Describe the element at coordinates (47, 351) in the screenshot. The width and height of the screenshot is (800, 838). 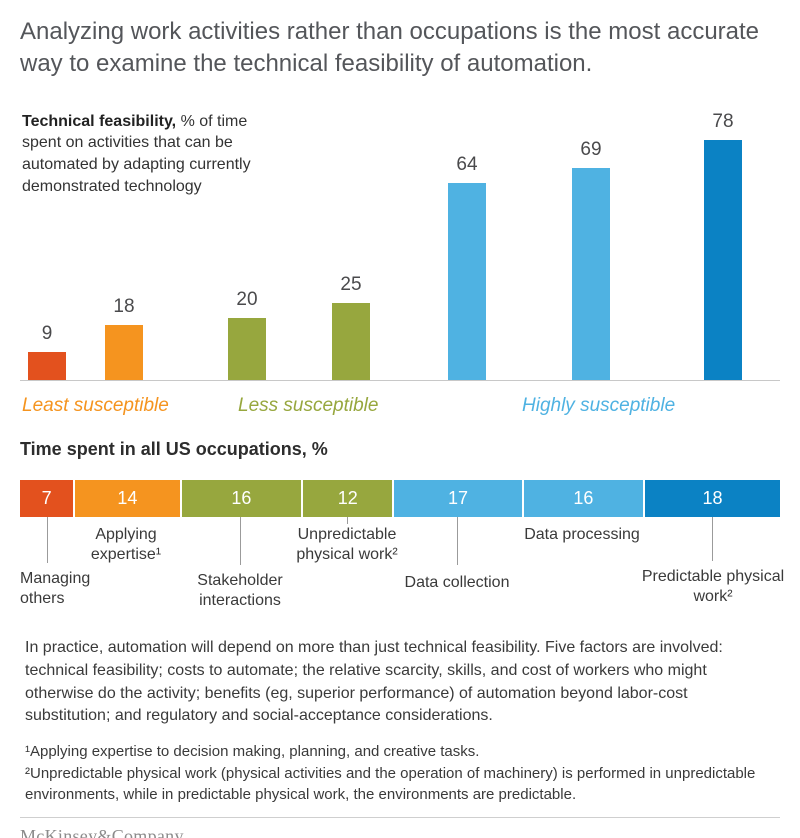
I see `bar-0: 9` at that location.